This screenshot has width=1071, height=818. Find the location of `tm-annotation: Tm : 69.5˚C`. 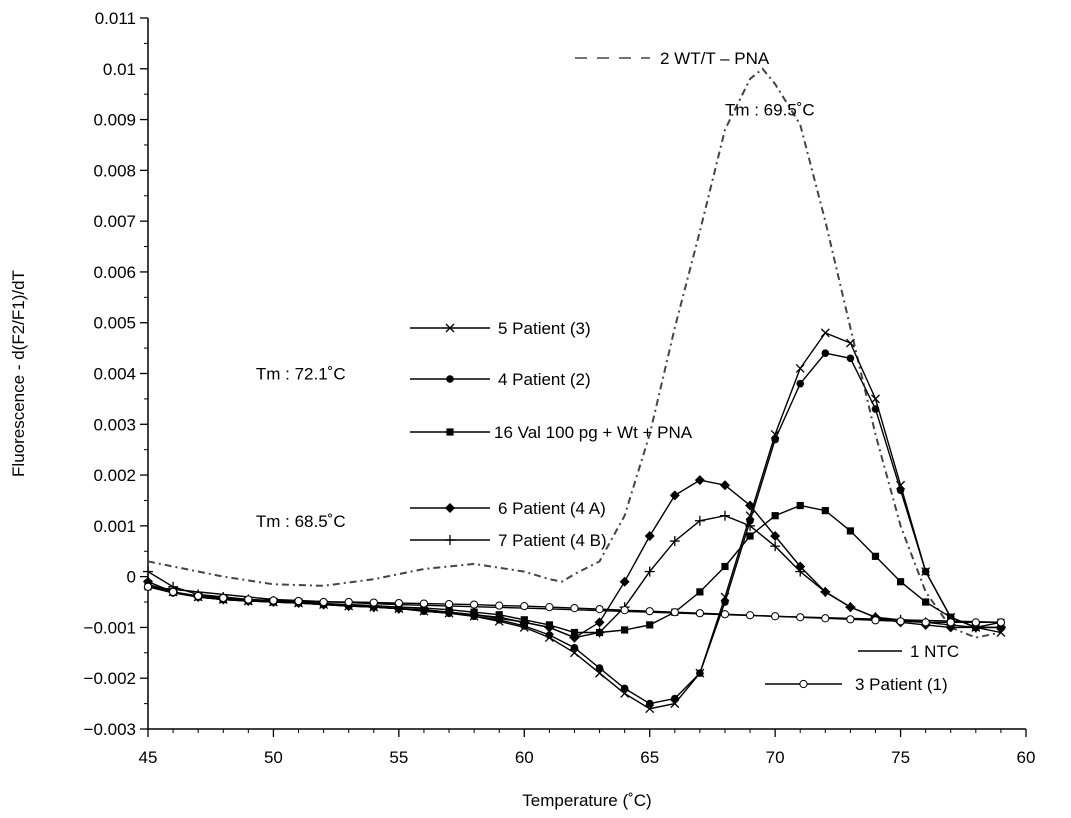

tm-annotation: Tm : 69.5˚C is located at coordinates (770, 109).